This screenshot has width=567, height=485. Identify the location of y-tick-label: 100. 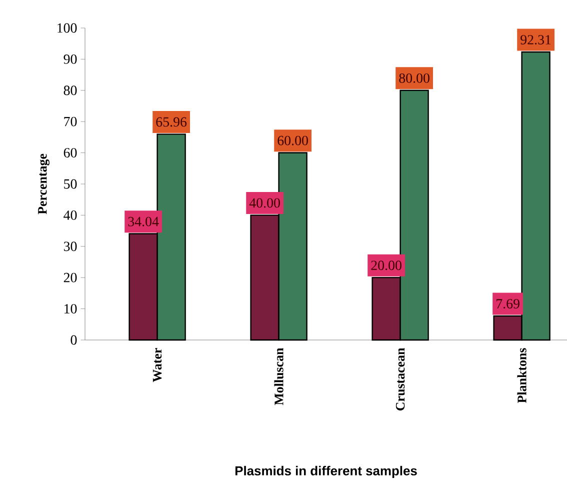
(67, 28).